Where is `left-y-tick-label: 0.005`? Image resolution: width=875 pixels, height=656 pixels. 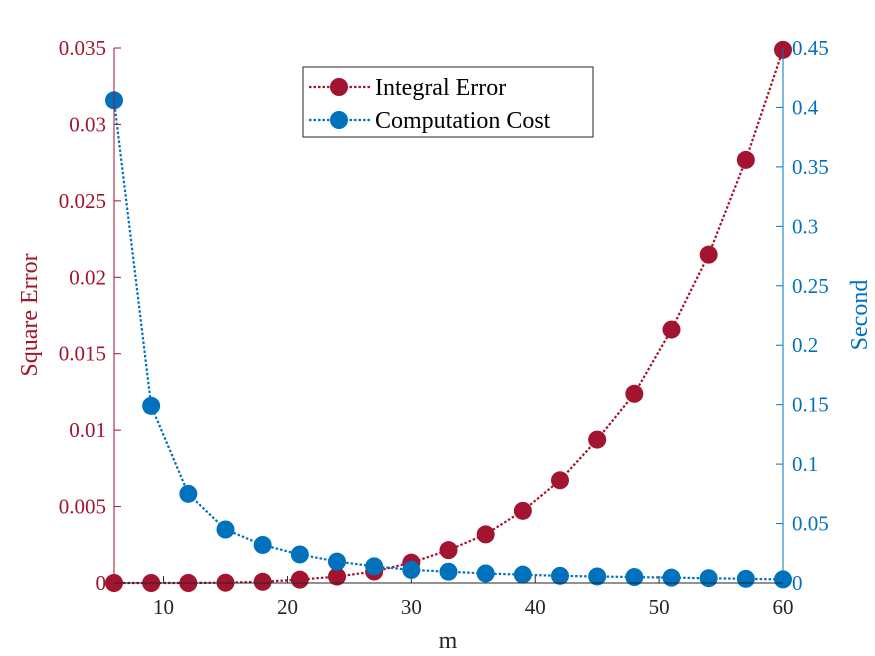 left-y-tick-label: 0.005 is located at coordinates (82, 507).